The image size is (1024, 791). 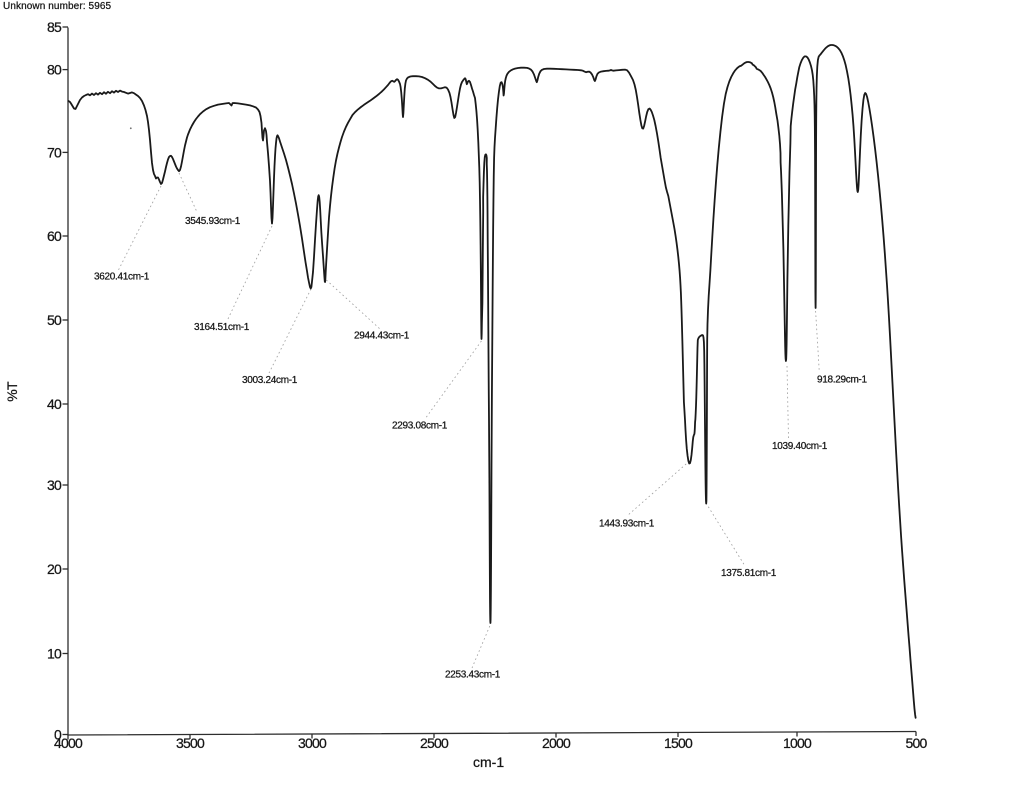 I want to click on svg-text: 3545.93cm-1, so click(x=213, y=221).